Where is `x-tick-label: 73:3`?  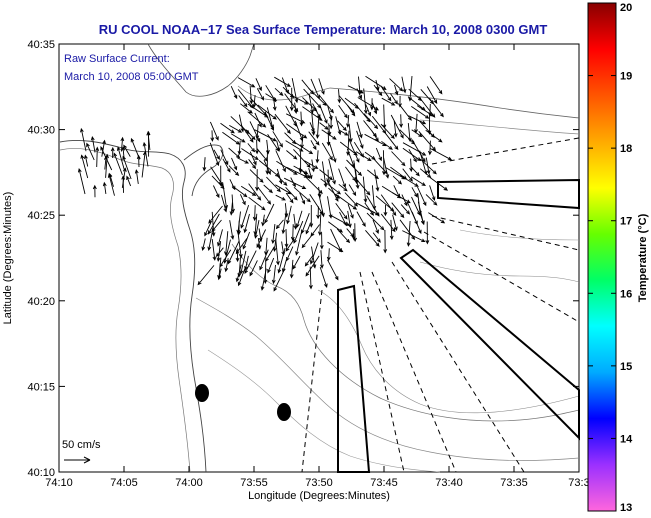
x-tick-label: 73:3 is located at coordinates (578, 483).